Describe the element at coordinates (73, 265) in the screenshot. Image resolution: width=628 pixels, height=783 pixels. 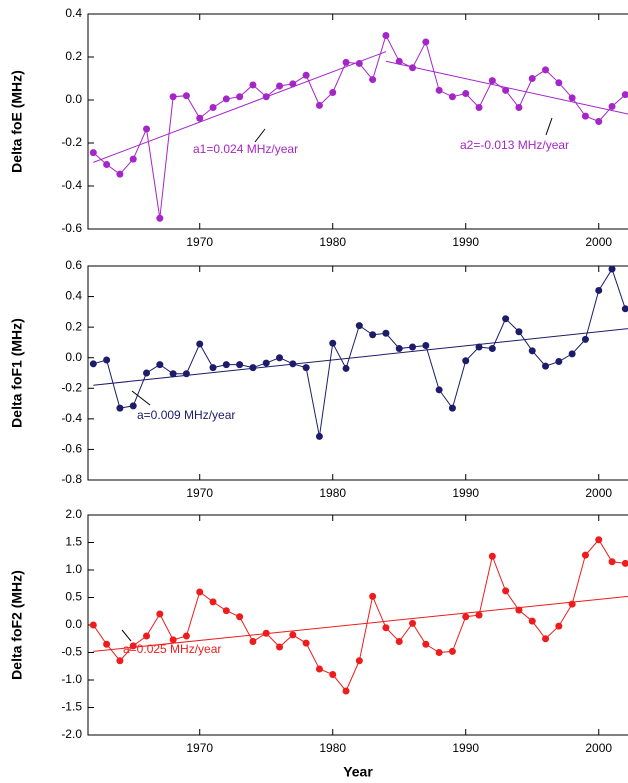
I see `y-tick-label: 0.6` at that location.